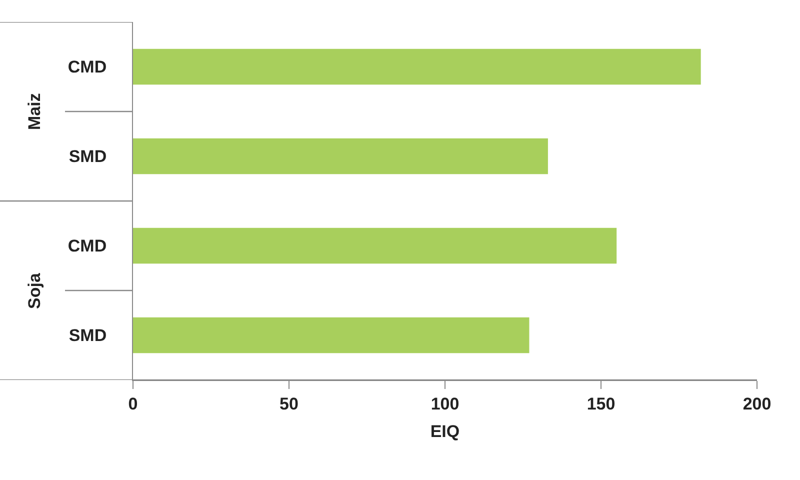  Describe the element at coordinates (757, 404) in the screenshot. I see `x-tick-label: 200` at that location.